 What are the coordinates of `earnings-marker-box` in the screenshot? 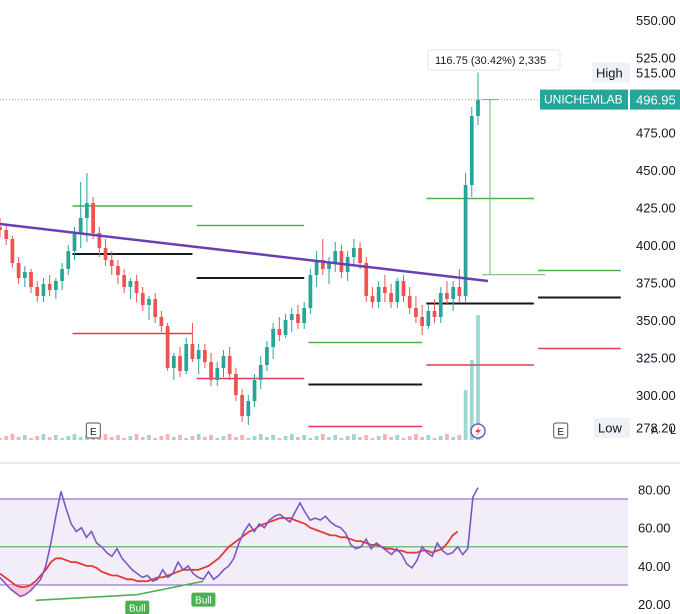 It's located at (93, 430).